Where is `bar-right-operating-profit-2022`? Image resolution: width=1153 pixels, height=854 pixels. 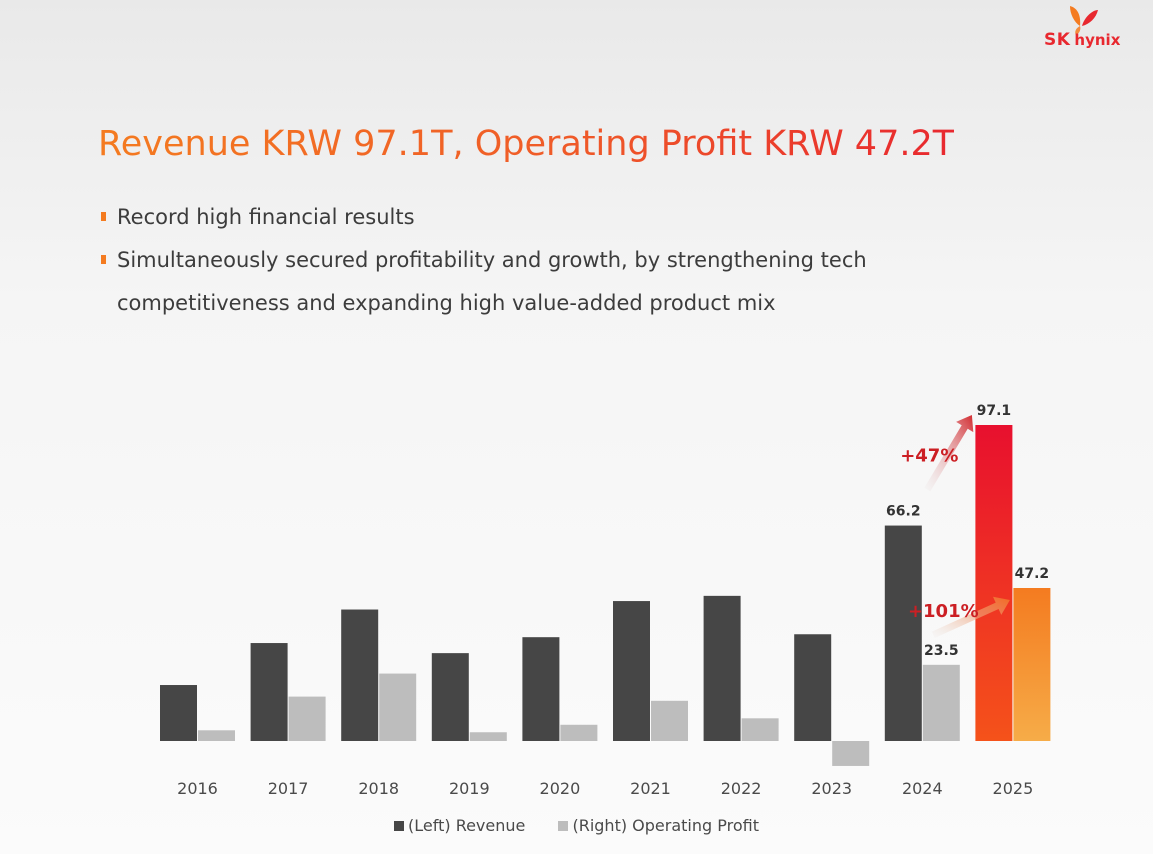
bar-right-operating-profit-2022 is located at coordinates (760, 729).